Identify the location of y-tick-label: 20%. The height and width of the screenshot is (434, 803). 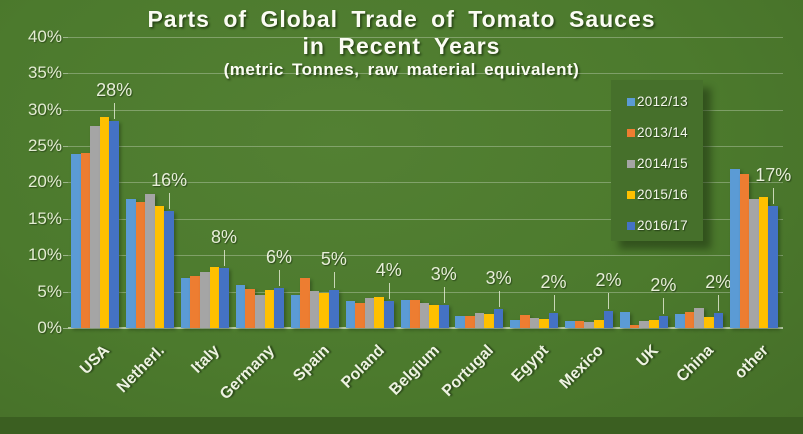
(44, 182).